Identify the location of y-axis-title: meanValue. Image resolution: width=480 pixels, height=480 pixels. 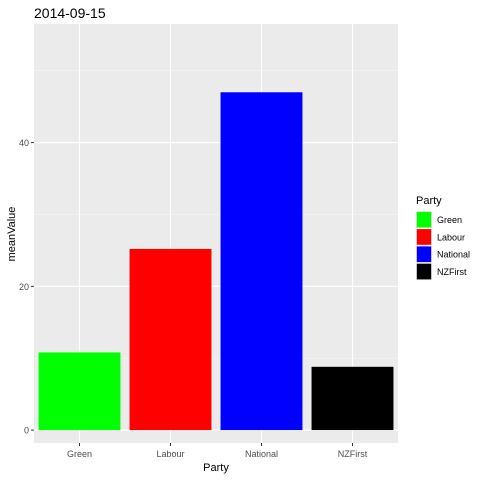
(12, 234).